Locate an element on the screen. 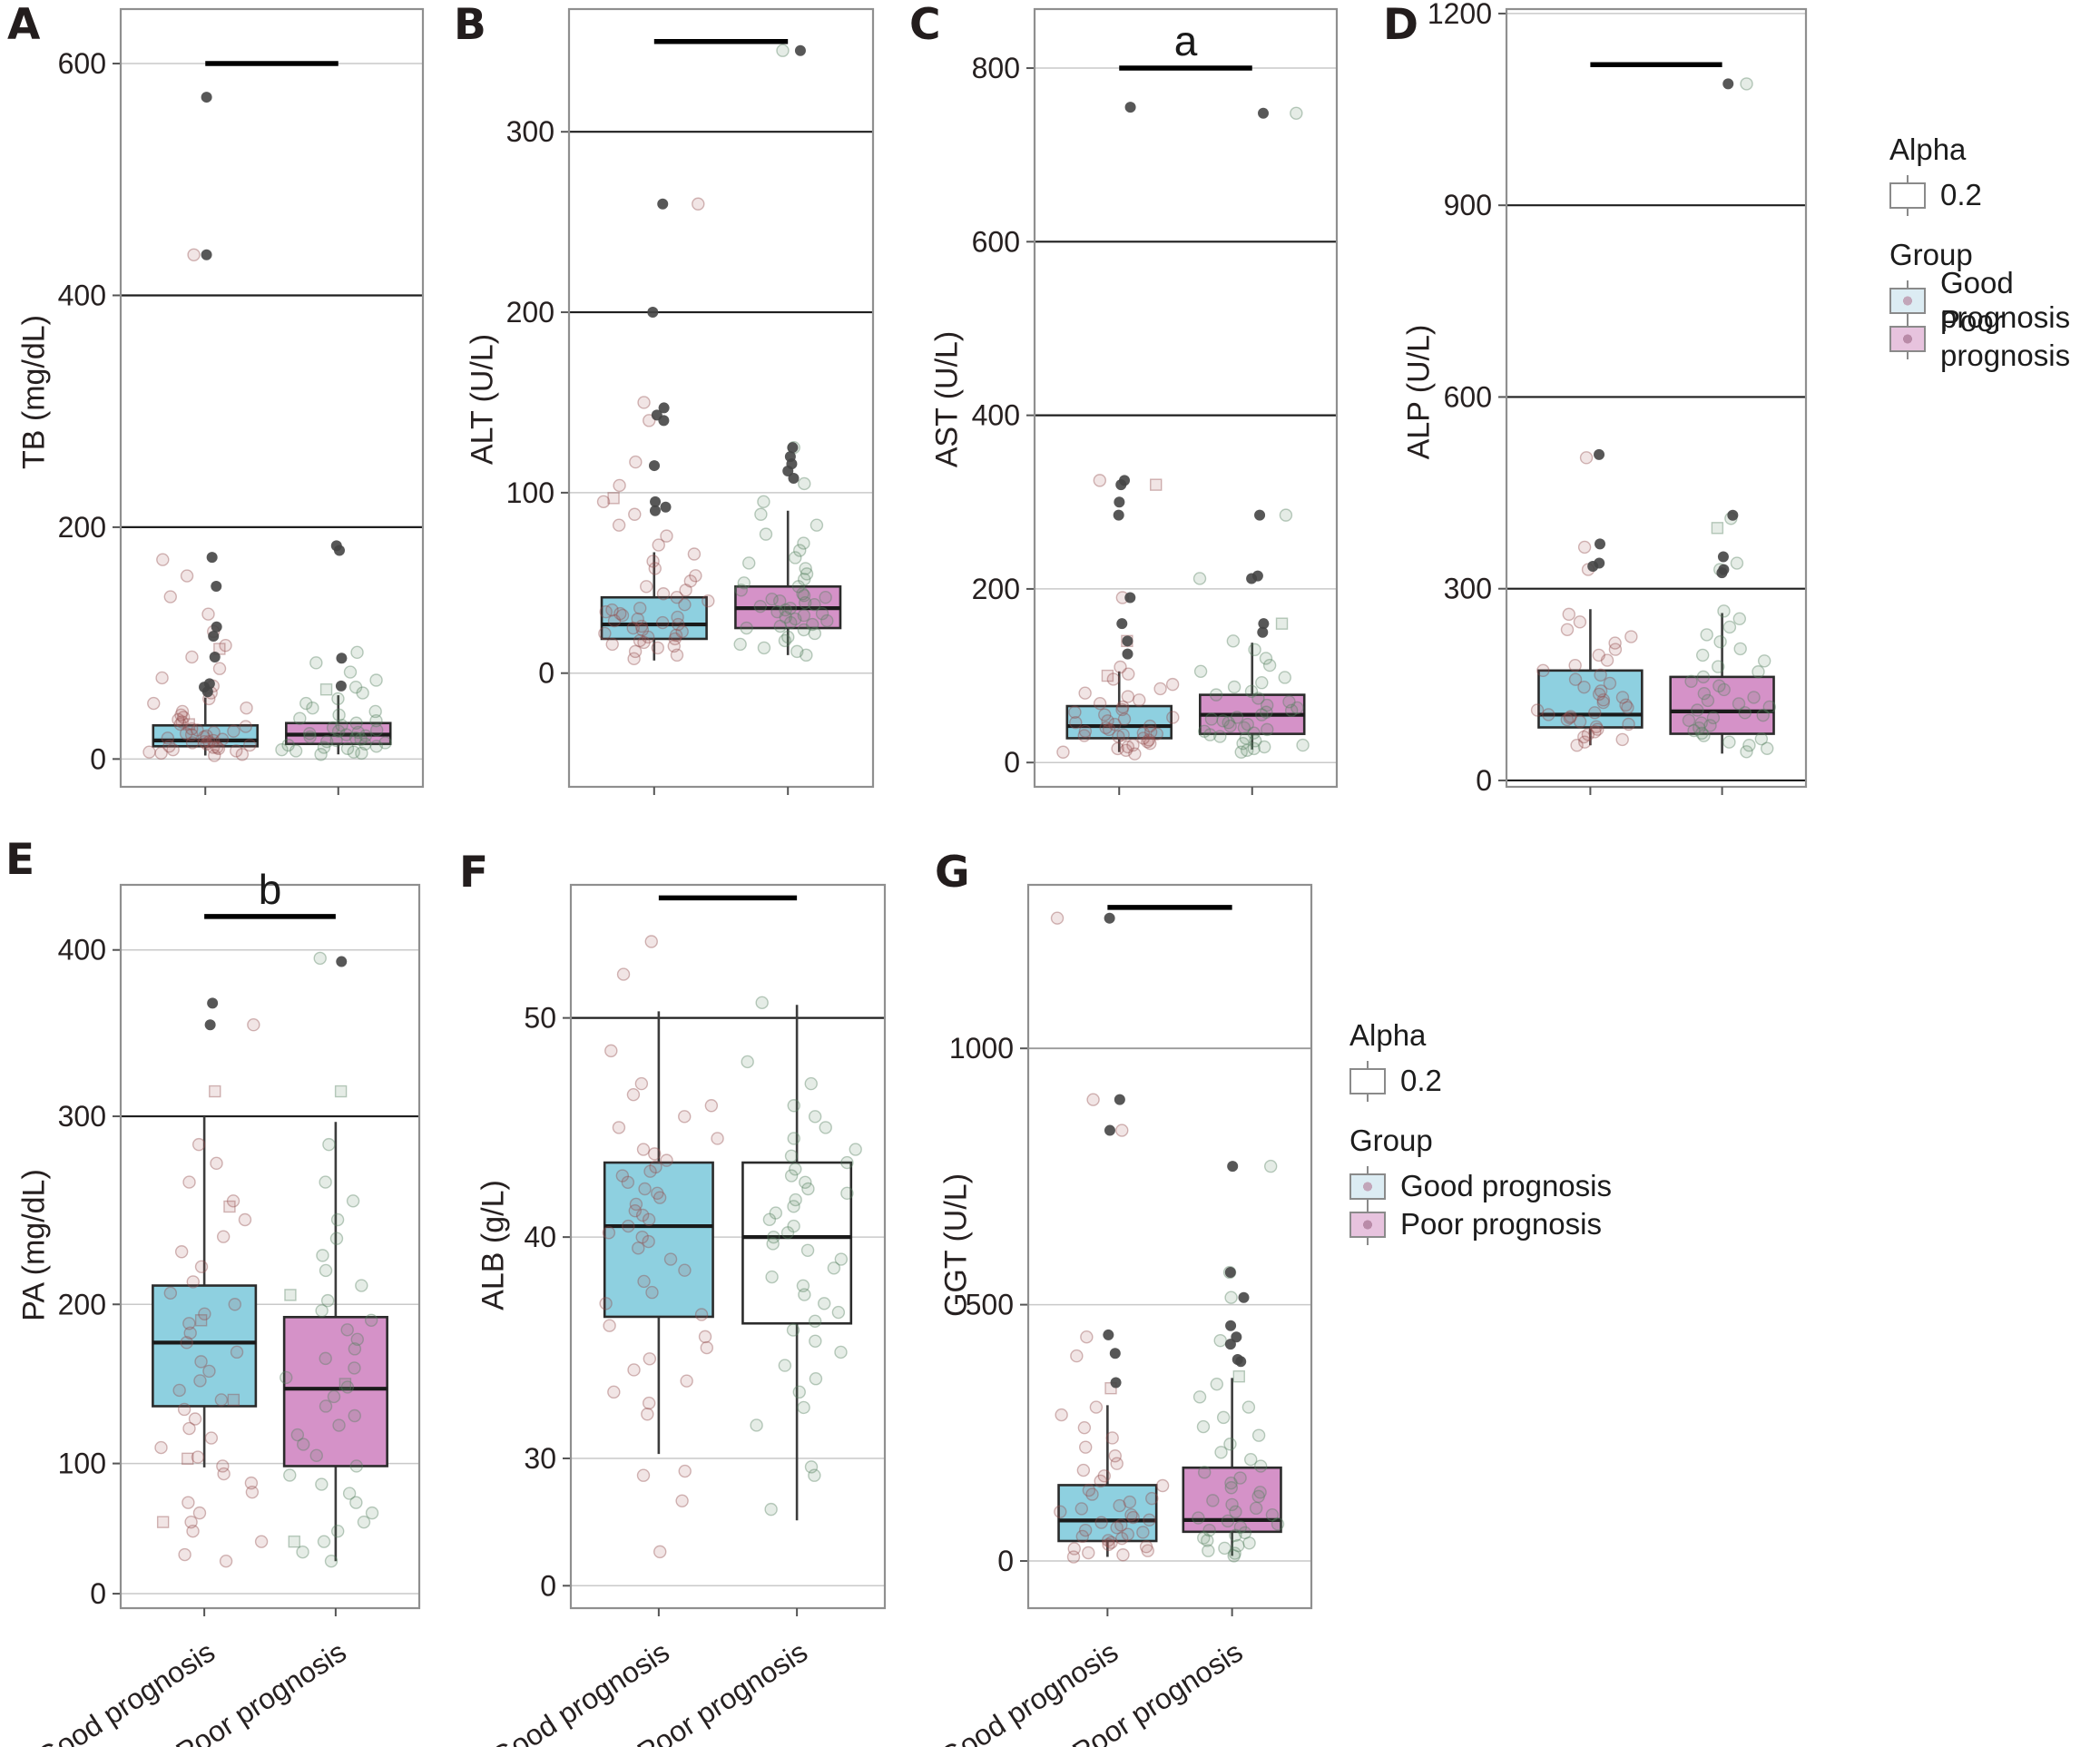  group-good-F: Good prognosis is located at coordinates (605, 1341).